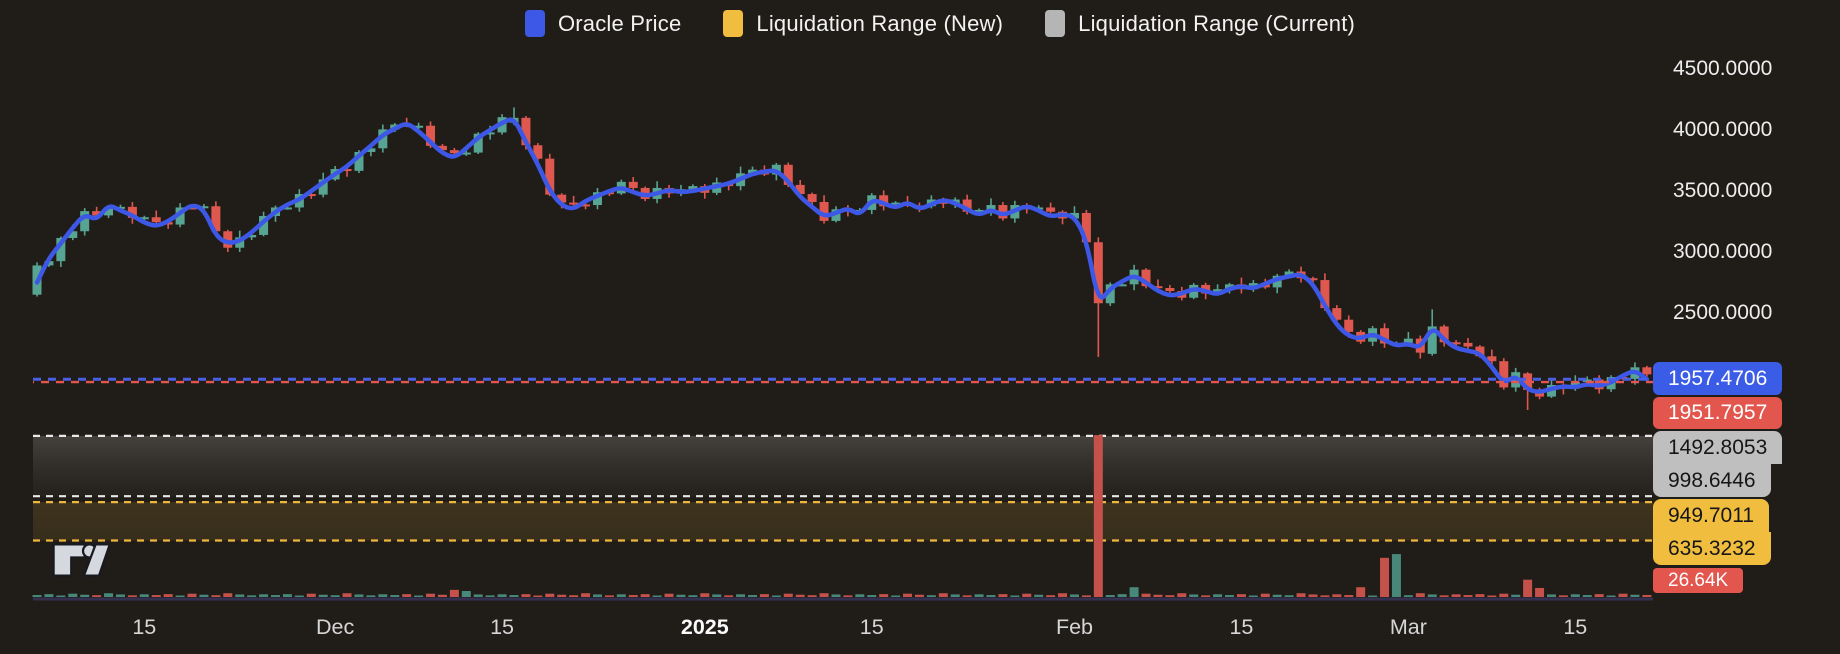 Image resolution: width=1840 pixels, height=654 pixels. I want to click on price-label-chip: 1951.7957, so click(1718, 413).